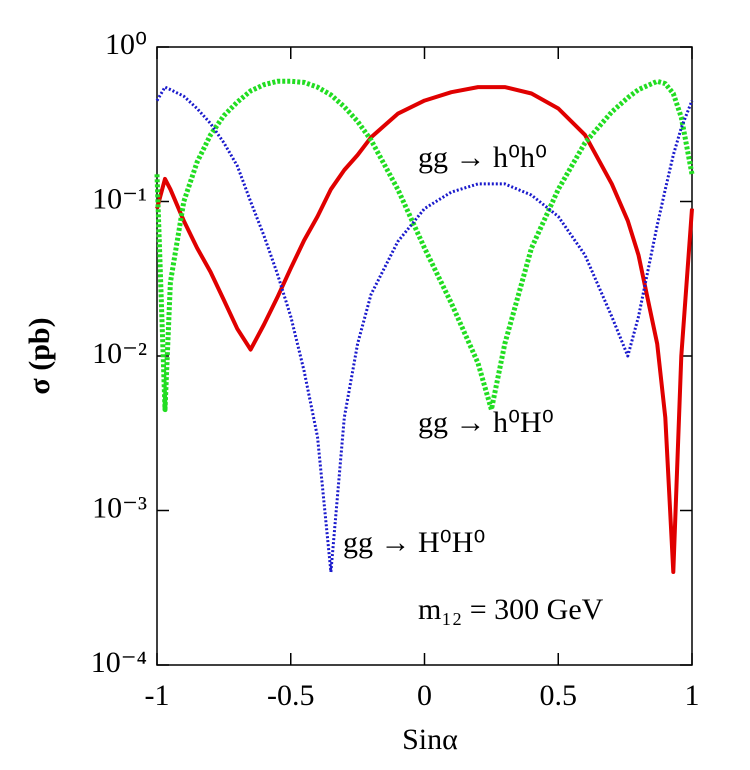  Describe the element at coordinates (119, 507) in the screenshot. I see `y-tick-label: 10⁻³` at that location.